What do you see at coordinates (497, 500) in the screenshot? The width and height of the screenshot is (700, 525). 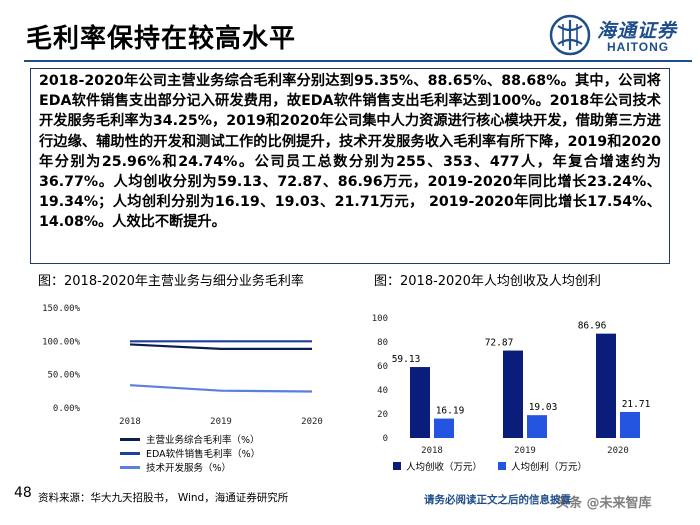 I see `disclaimer-text: 请务必阅读正文之后的信息披露` at bounding box center [497, 500].